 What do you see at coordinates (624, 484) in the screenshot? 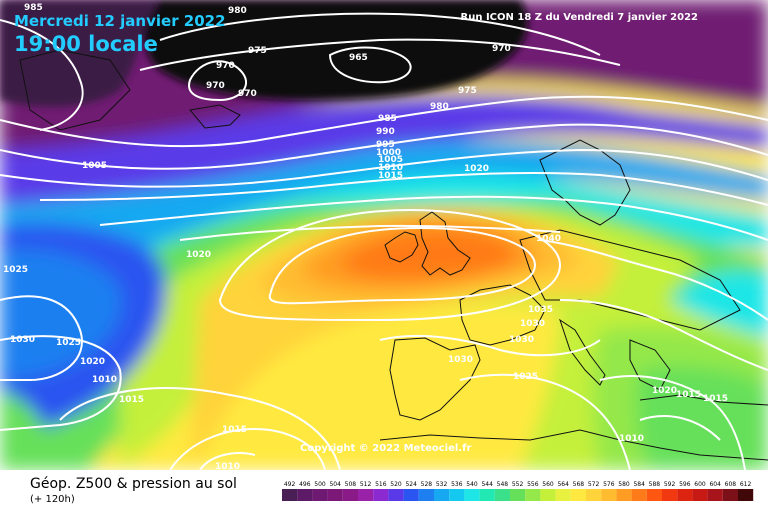
I see `legend-tick-label: 580` at bounding box center [624, 484].